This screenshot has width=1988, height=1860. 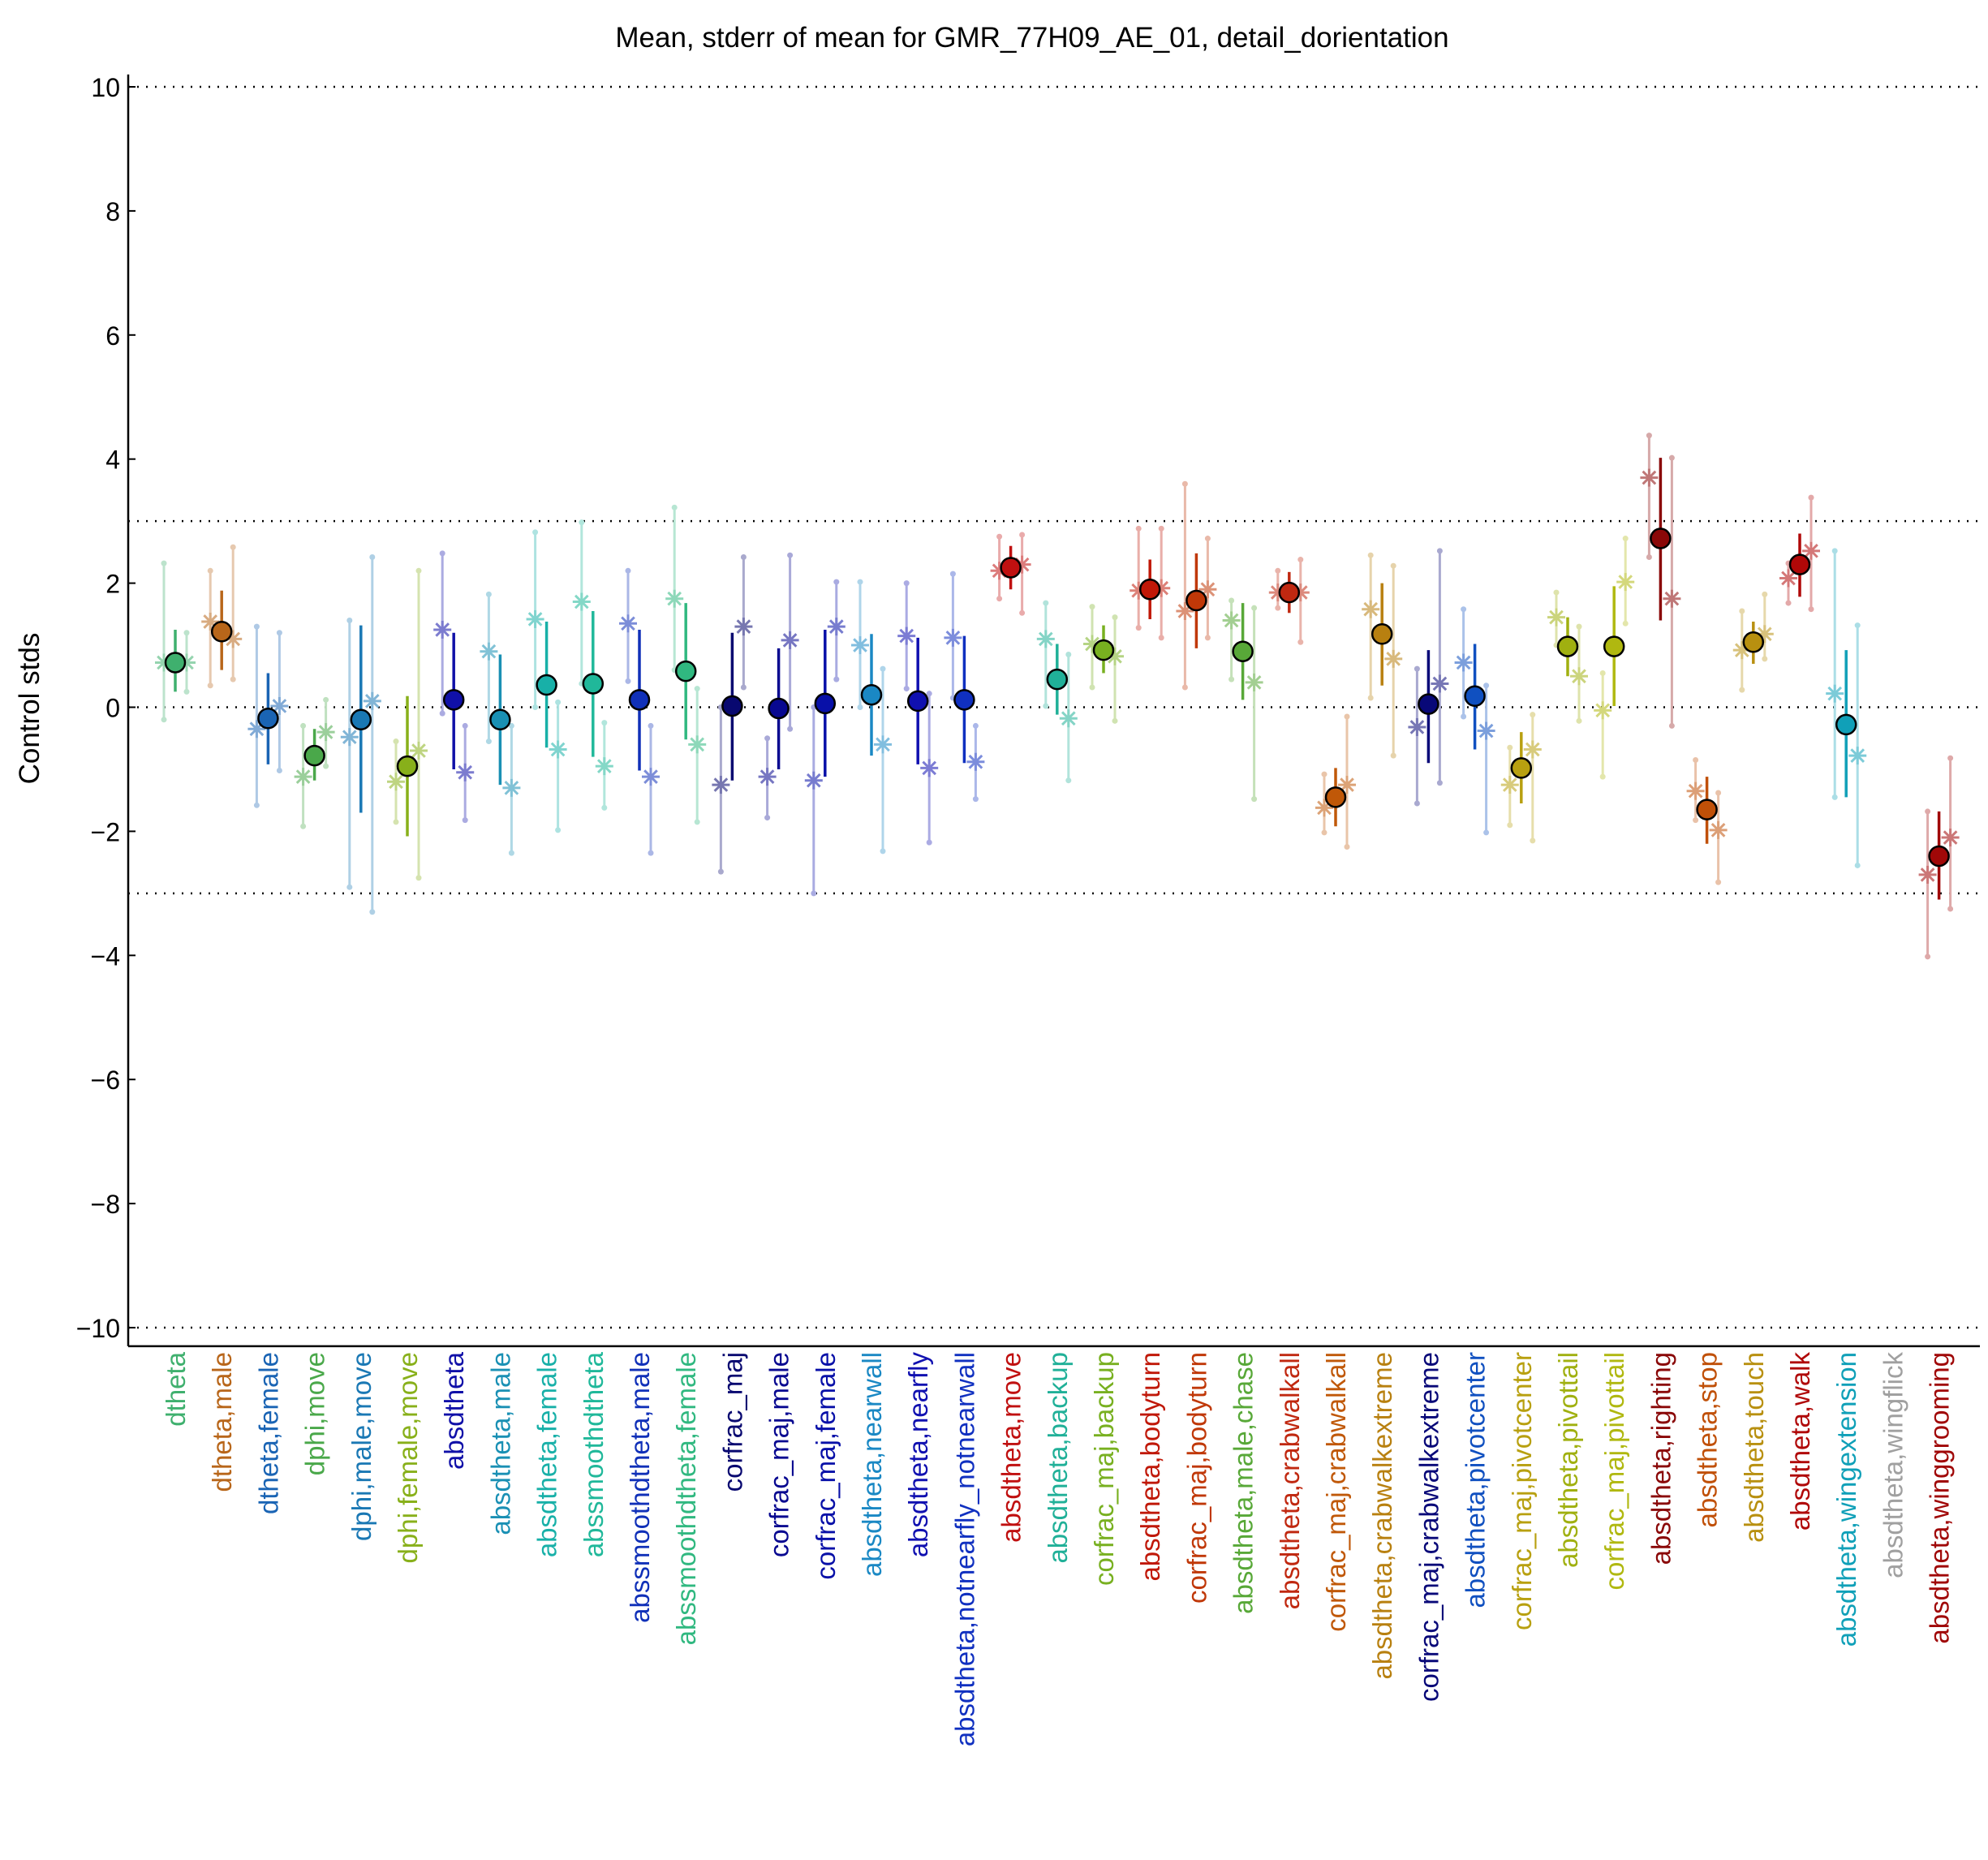 I want to click on category-label: absdtheta,nearwall, so click(x=872, y=1464).